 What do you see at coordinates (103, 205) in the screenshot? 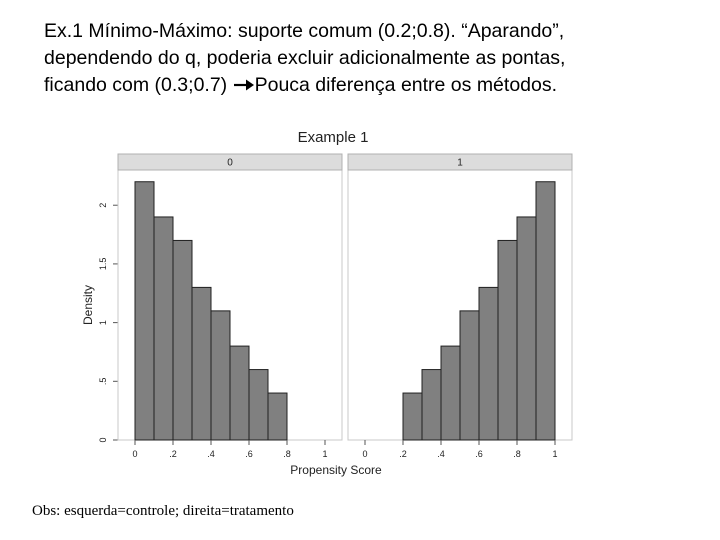
I see `y-tick-label: 2` at bounding box center [103, 205].